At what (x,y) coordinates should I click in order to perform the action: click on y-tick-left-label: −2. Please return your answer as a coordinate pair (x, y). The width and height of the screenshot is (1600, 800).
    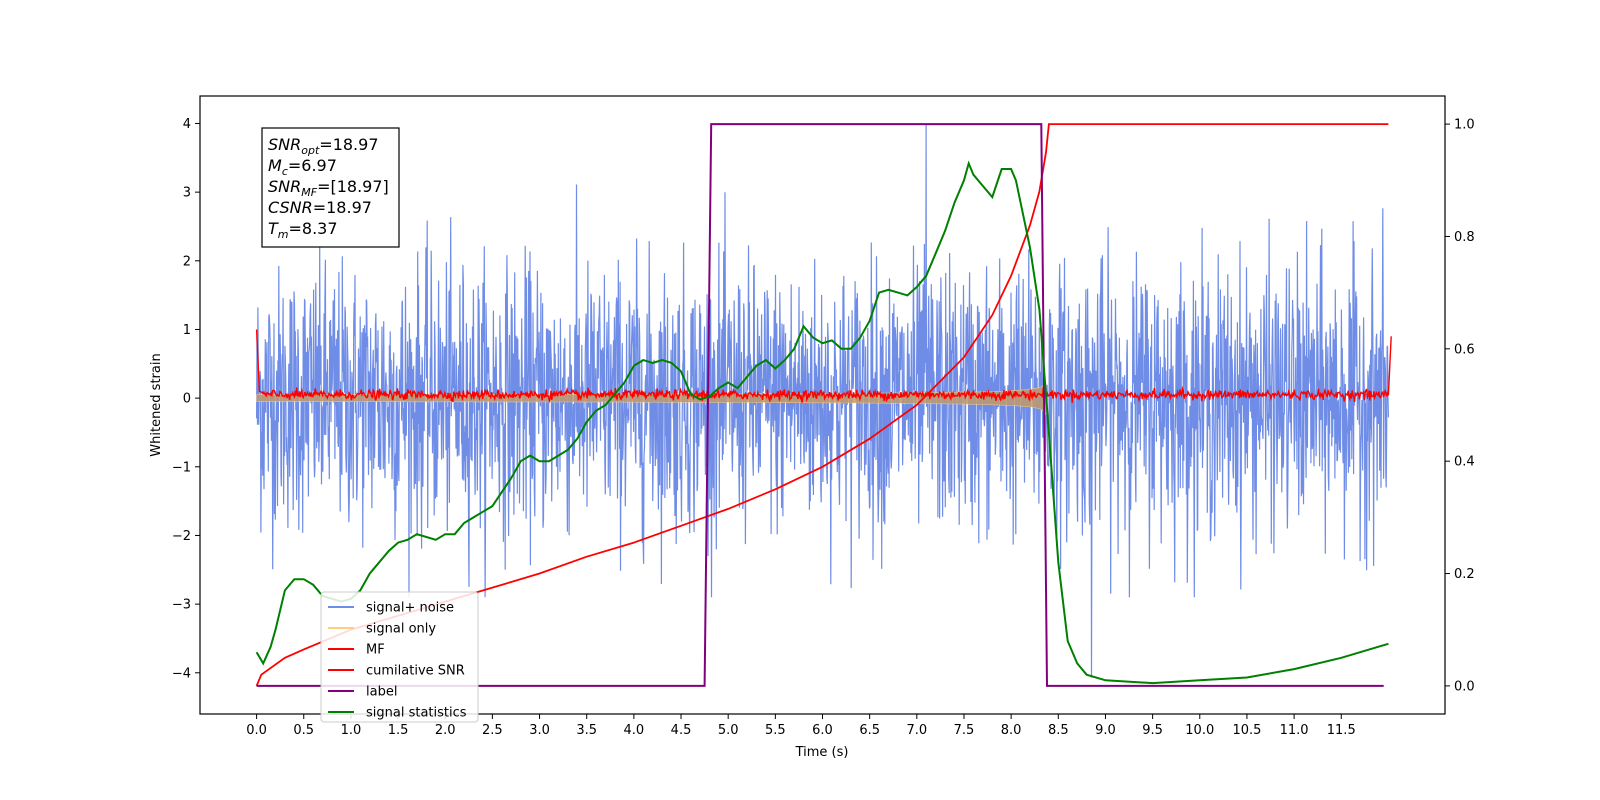
    Looking at the image, I should click on (181, 536).